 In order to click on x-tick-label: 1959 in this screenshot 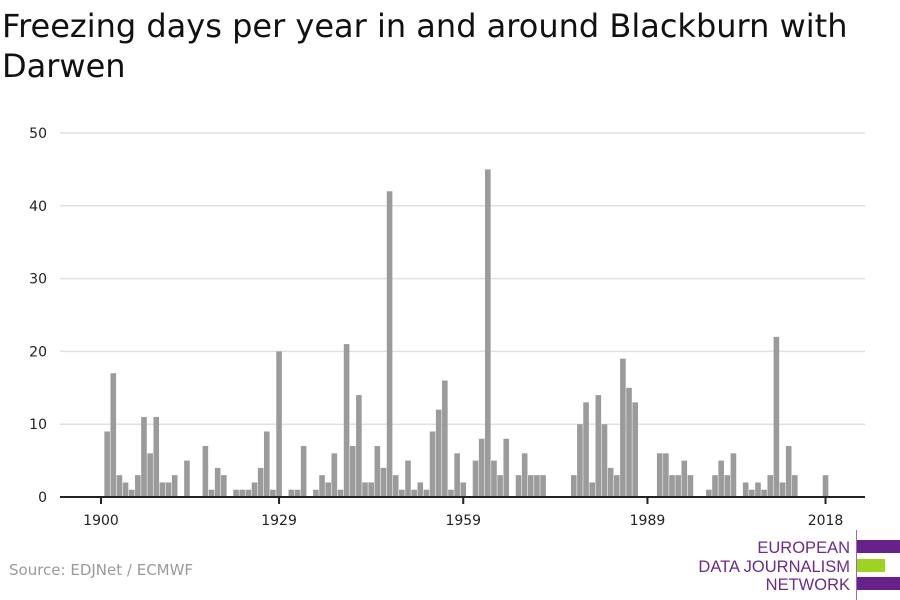, I will do `click(463, 521)`.